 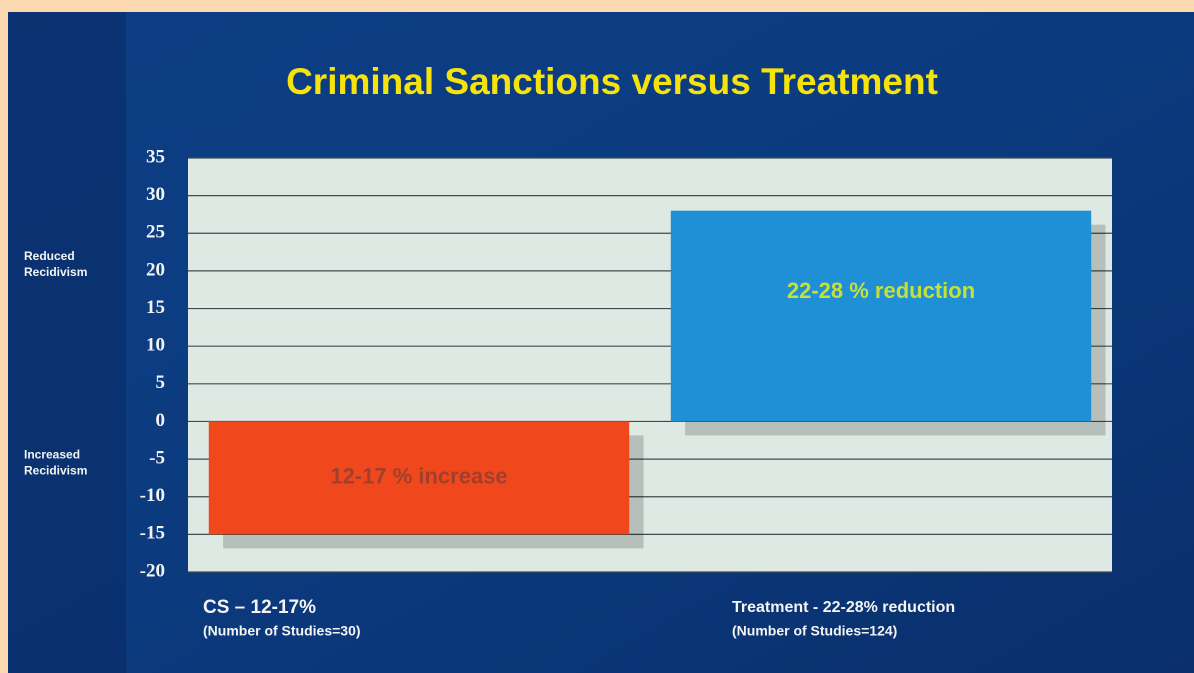 What do you see at coordinates (155, 269) in the screenshot?
I see `y-tick-label: 20` at bounding box center [155, 269].